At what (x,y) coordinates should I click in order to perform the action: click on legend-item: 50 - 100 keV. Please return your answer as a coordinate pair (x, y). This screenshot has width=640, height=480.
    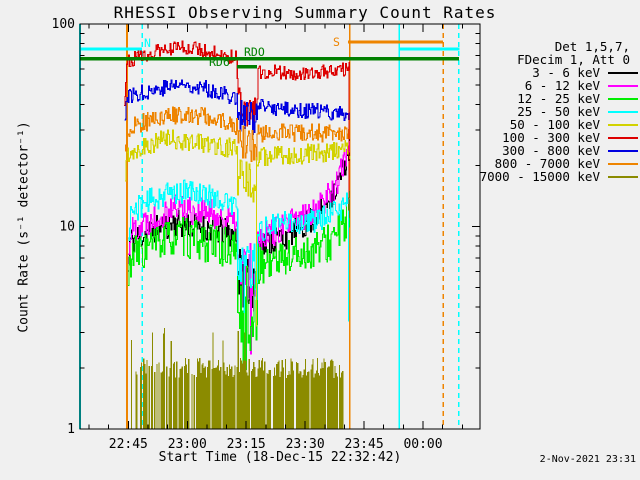
    Looking at the image, I should click on (559, 124).